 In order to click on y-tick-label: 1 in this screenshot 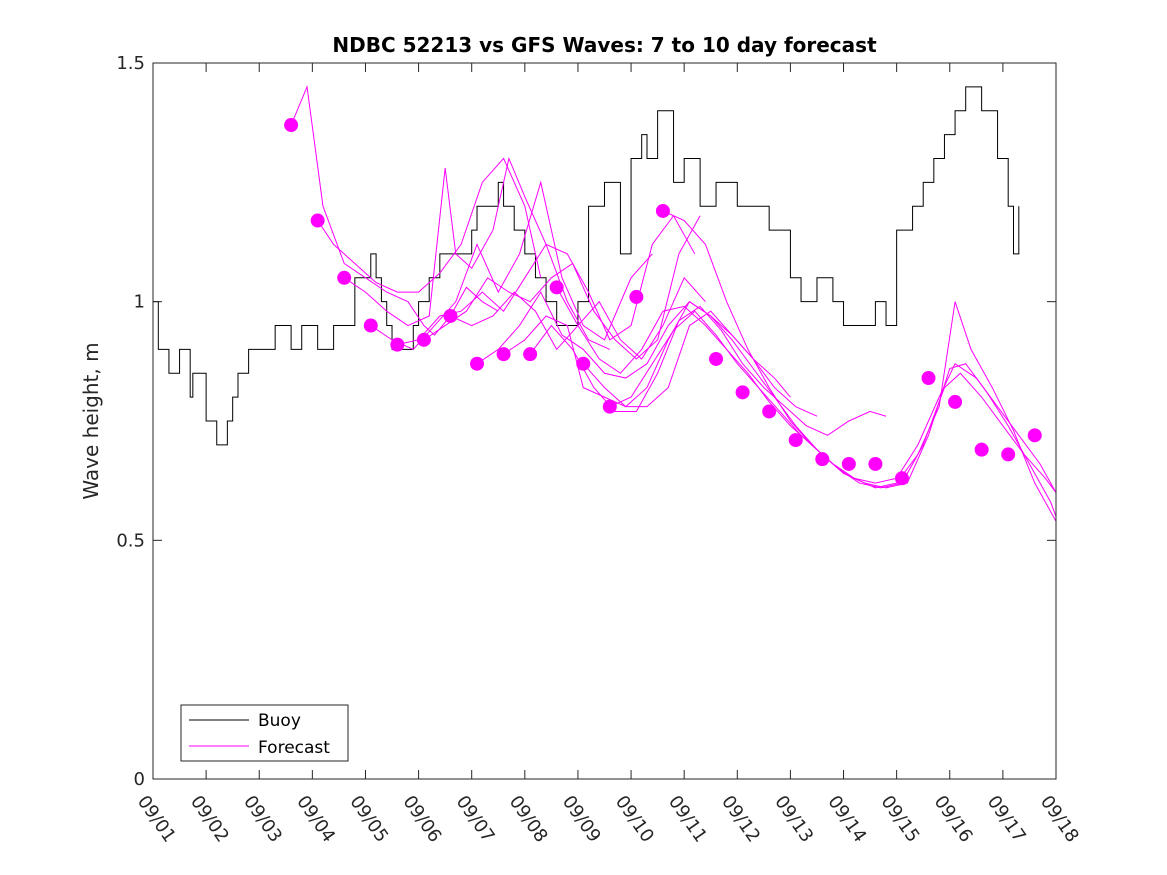, I will do `click(139, 302)`.